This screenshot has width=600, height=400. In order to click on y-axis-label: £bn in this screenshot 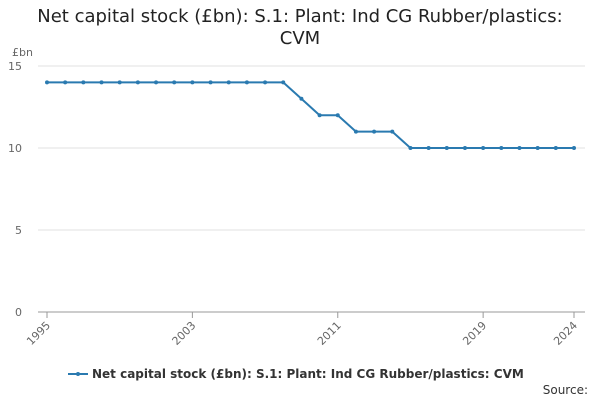, I will do `click(22, 52)`.